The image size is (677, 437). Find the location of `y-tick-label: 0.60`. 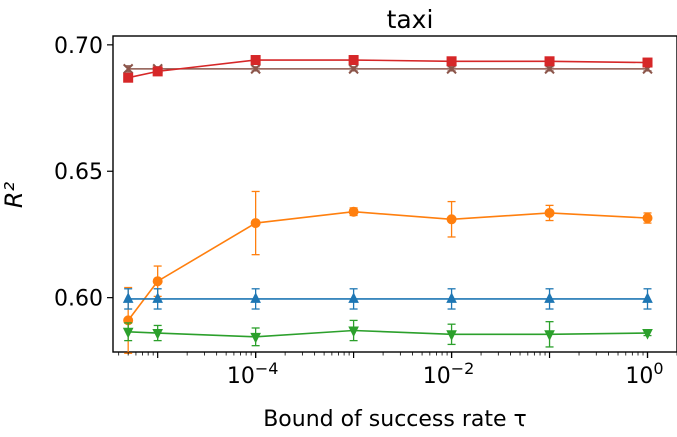

y-tick-label: 0.60 is located at coordinates (78, 299).